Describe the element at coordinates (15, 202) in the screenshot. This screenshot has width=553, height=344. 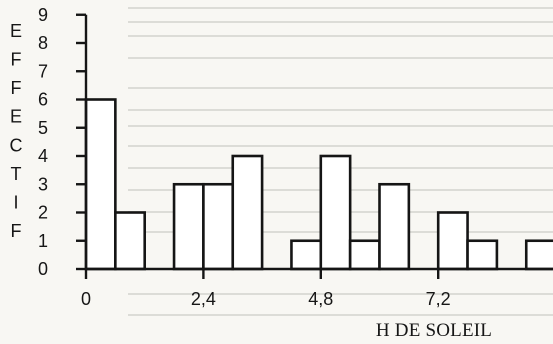
I see `y-axis-title-letter: I` at that location.